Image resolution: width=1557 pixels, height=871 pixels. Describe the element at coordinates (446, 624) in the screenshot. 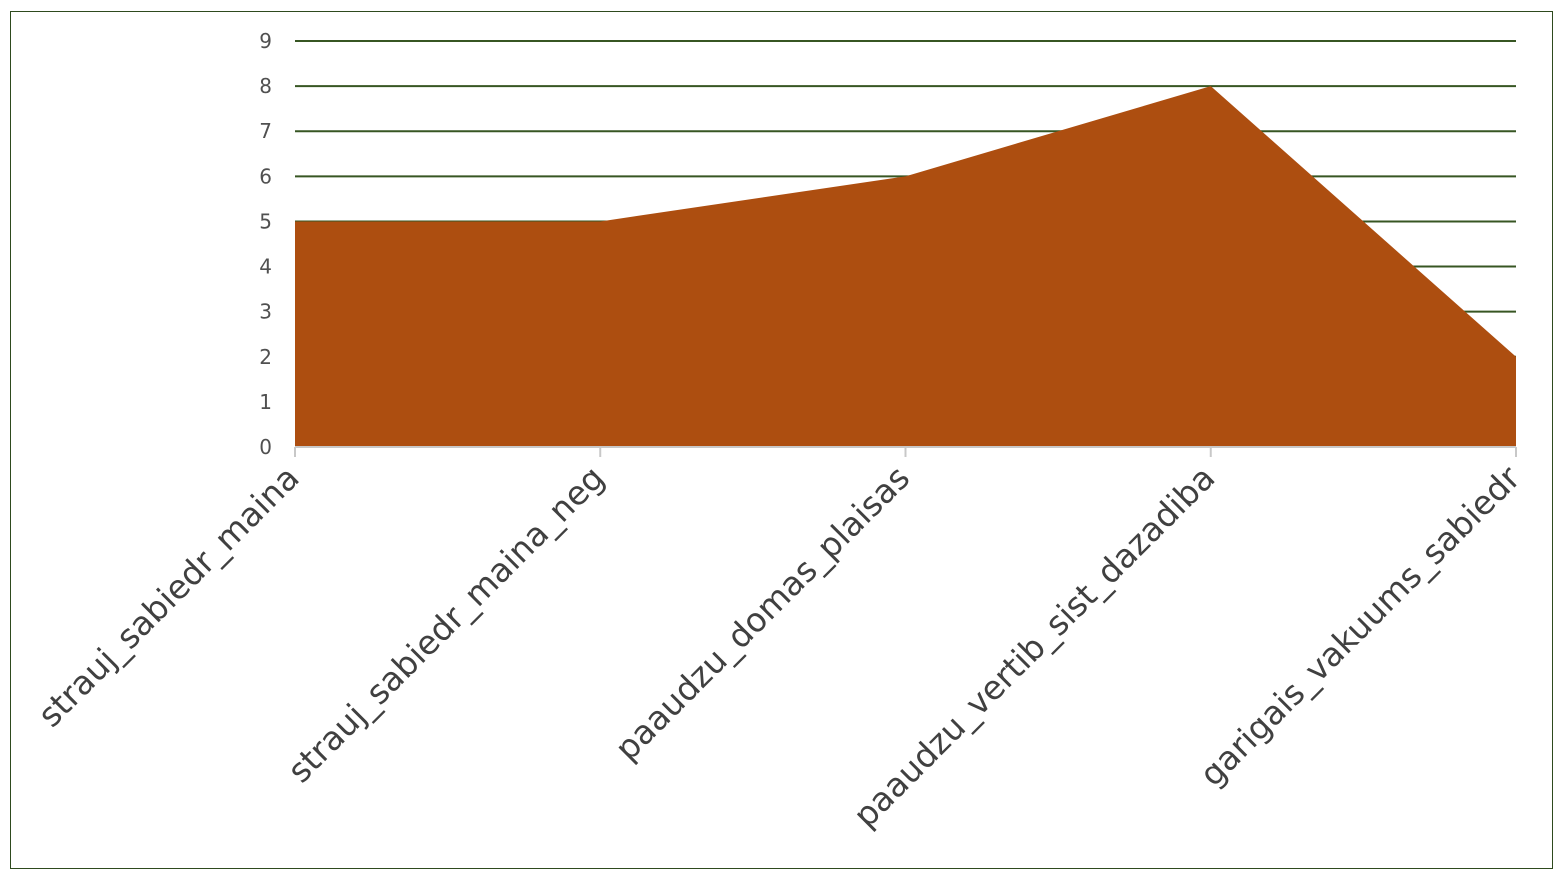

I see `x-tick-label: strauj_sabiedr_maina_neg` at that location.